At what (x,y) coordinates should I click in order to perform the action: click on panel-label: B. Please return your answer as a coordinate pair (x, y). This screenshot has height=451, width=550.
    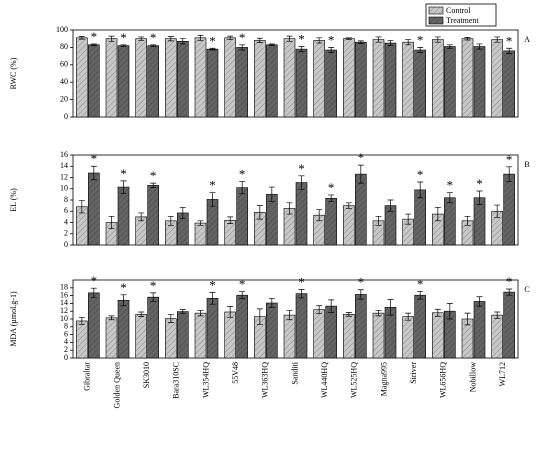
    Looking at the image, I should click on (526, 164).